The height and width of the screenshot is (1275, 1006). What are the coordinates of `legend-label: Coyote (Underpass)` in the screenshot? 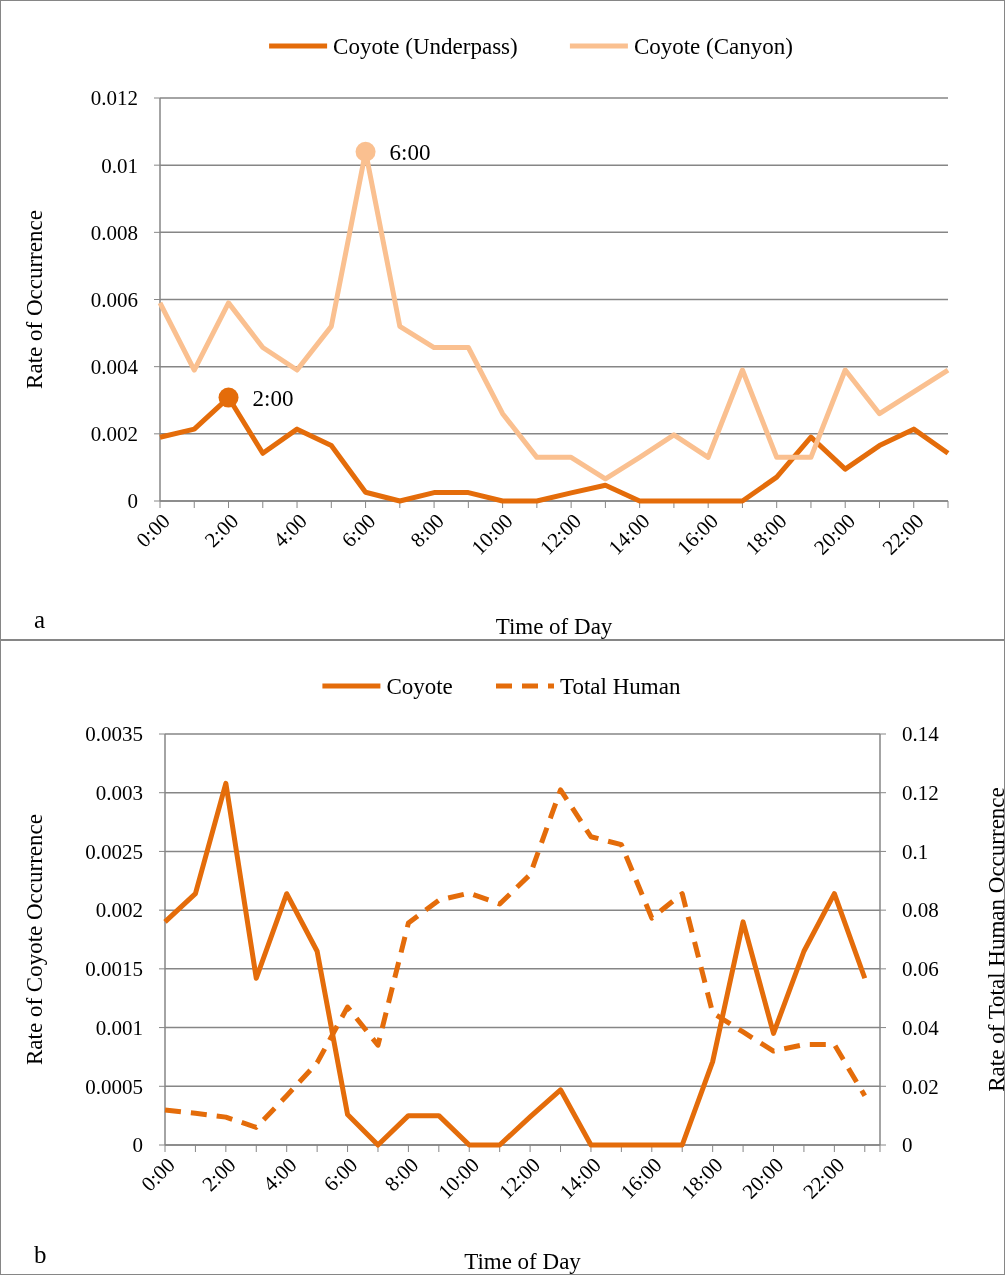 It's located at (425, 47).